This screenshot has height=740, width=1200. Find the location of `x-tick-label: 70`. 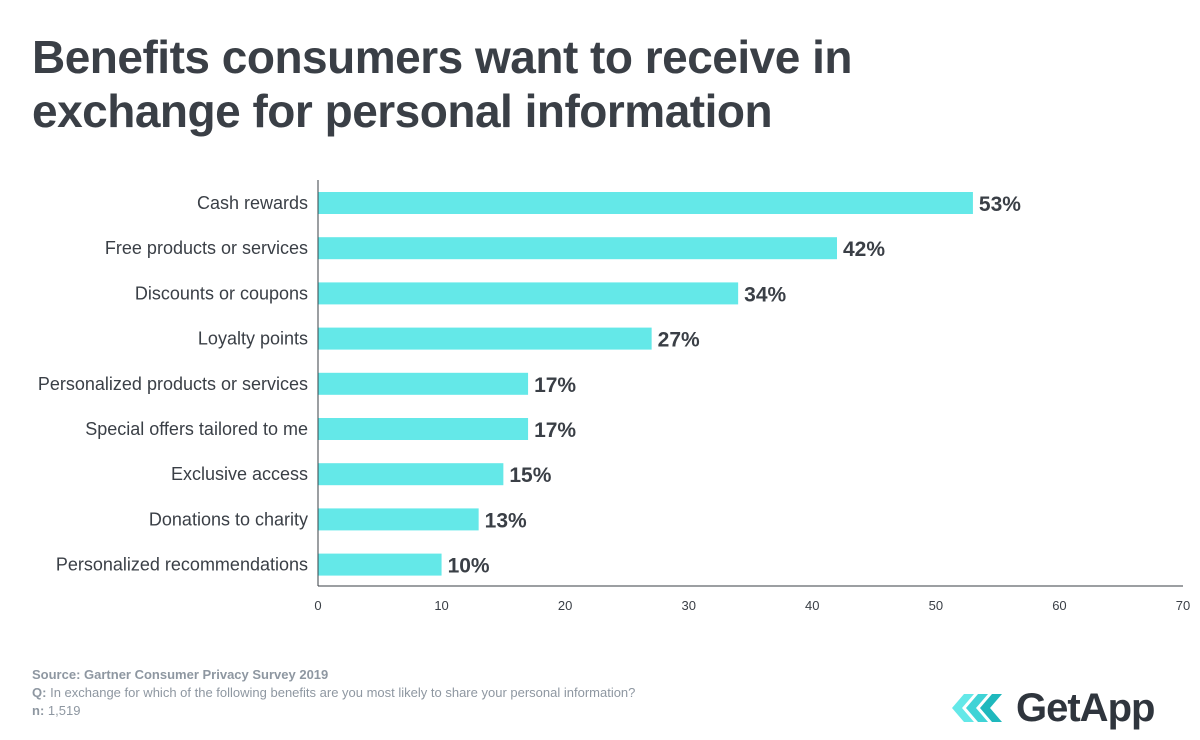

x-tick-label: 70 is located at coordinates (1183, 605).